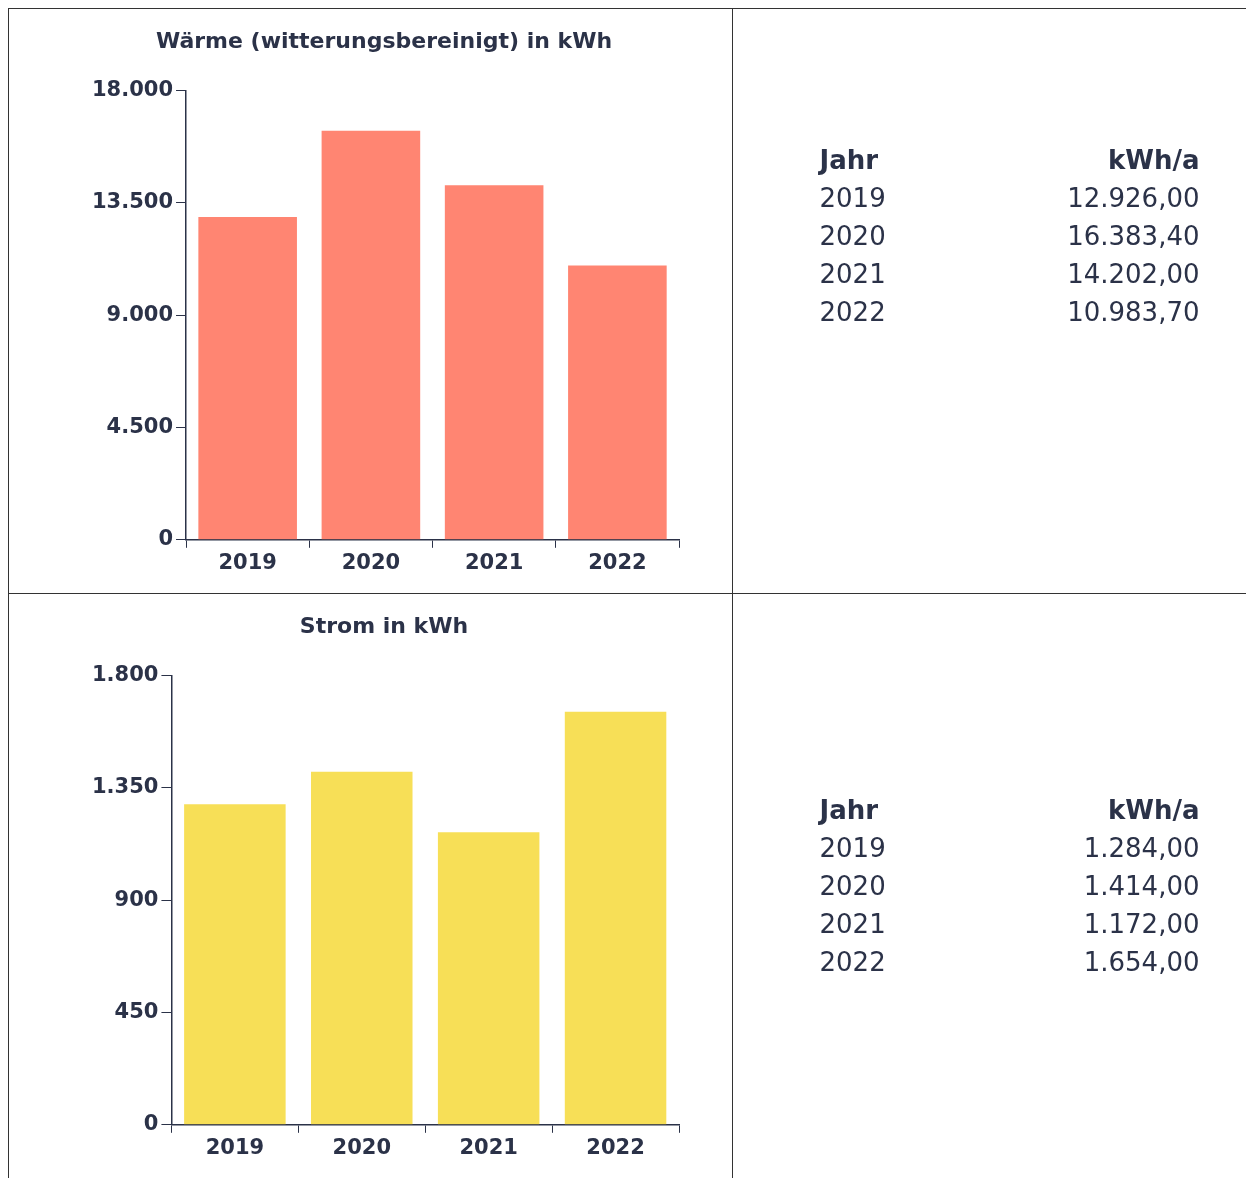 Image resolution: width=1254 pixels, height=1179 pixels. What do you see at coordinates (384, 40) in the screenshot?
I see `chart-title: Wärme (witterungsbereinigt) in kWh` at bounding box center [384, 40].